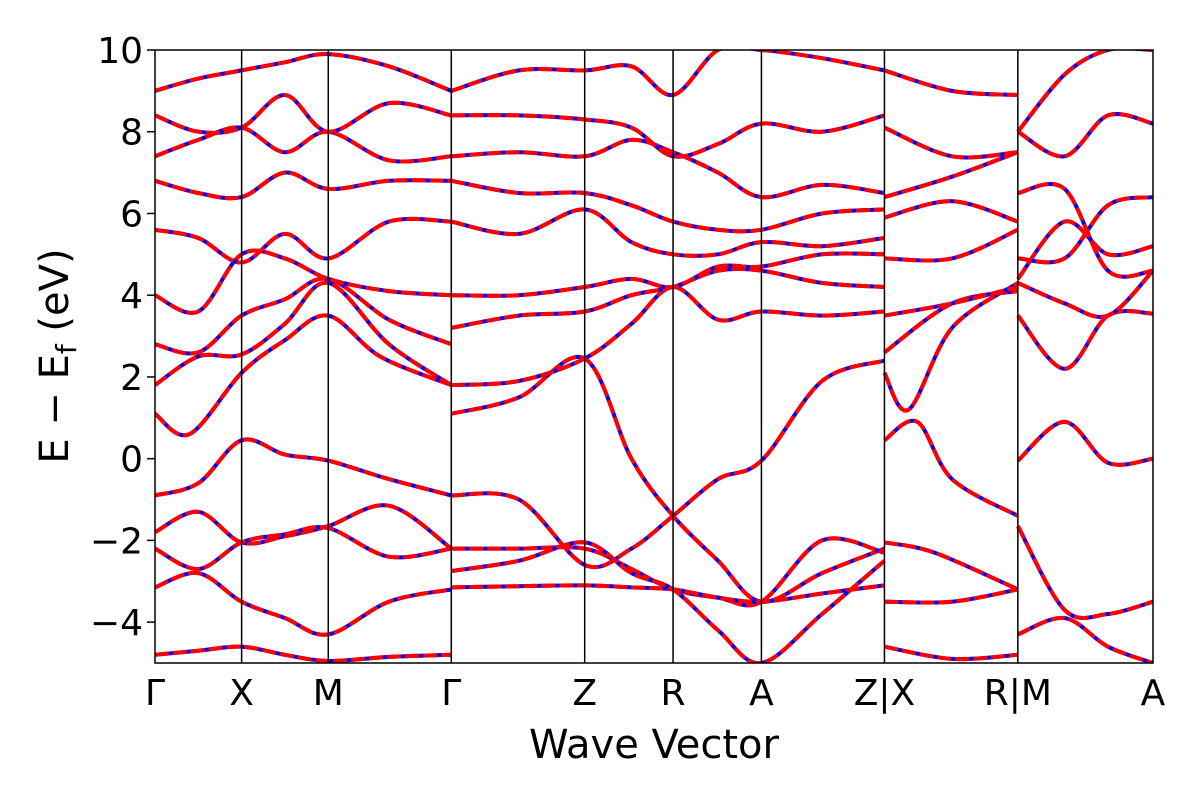 This screenshot has width=1200, height=800. I want to click on y-tick-label-3: 2, so click(131, 378).